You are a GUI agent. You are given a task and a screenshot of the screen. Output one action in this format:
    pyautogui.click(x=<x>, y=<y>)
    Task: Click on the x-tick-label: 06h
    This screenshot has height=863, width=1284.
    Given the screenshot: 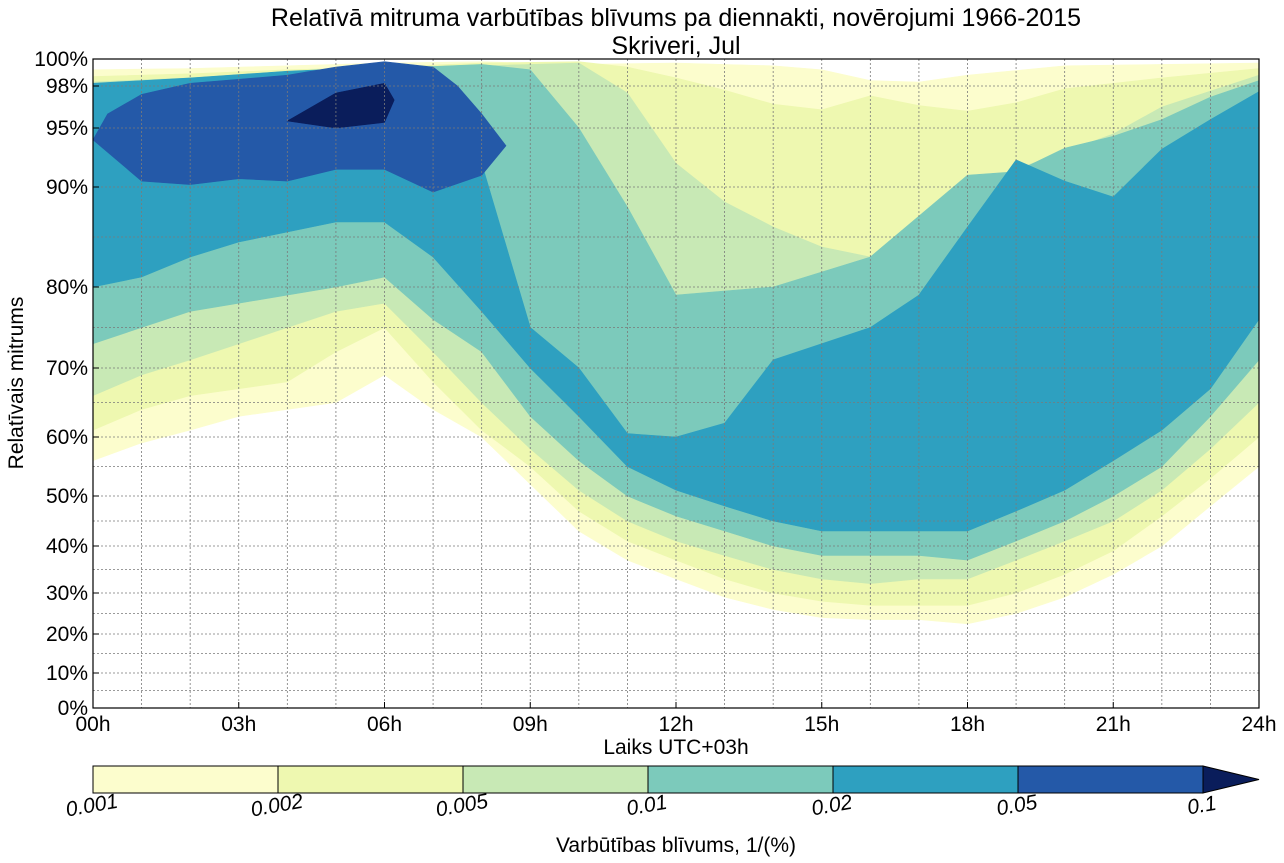 What is the action you would take?
    pyautogui.click(x=384, y=724)
    